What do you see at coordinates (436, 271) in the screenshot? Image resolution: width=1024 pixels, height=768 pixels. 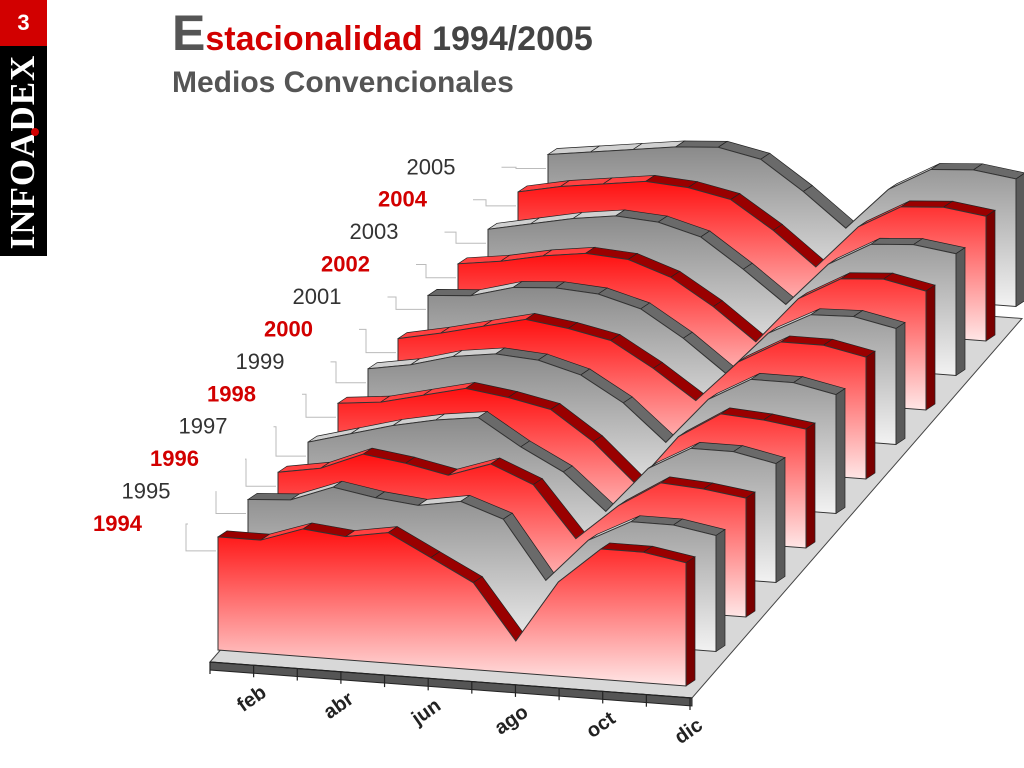 I see `series-2002-leader` at bounding box center [436, 271].